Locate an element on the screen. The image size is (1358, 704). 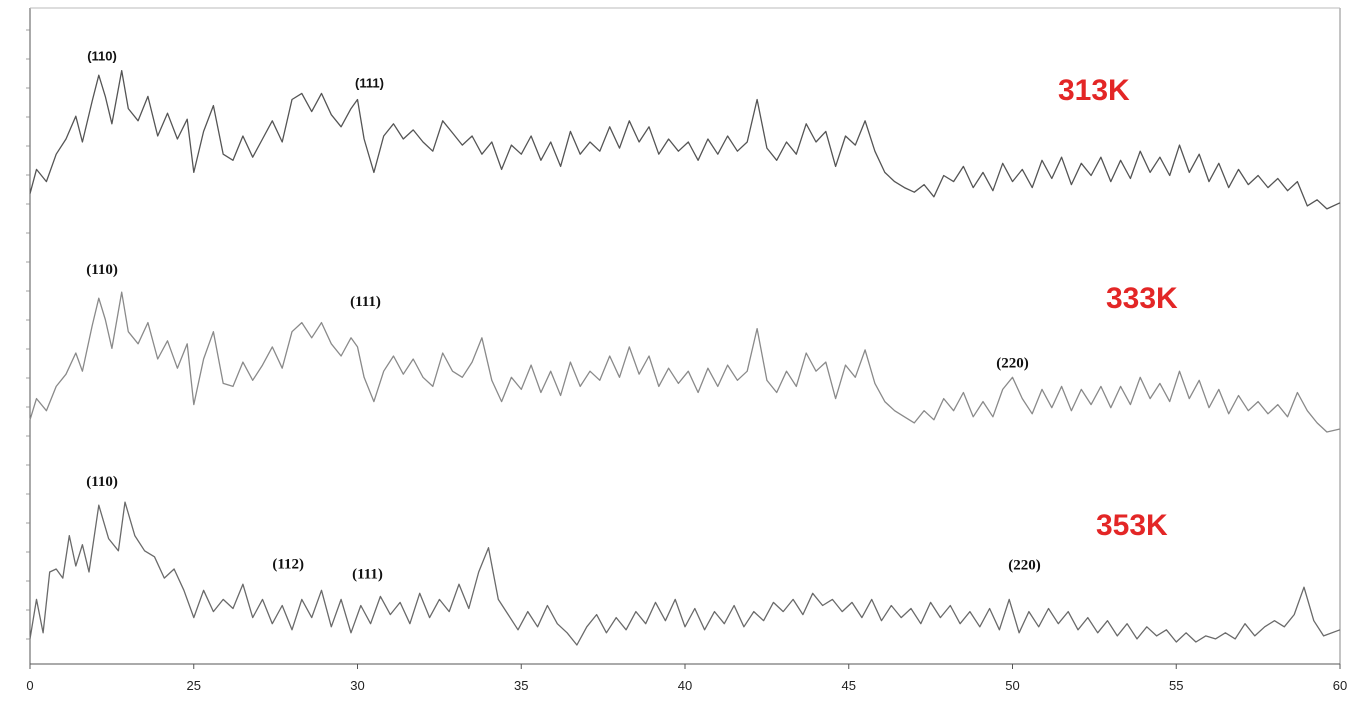
x-tick-label: 50 is located at coordinates (1012, 685).